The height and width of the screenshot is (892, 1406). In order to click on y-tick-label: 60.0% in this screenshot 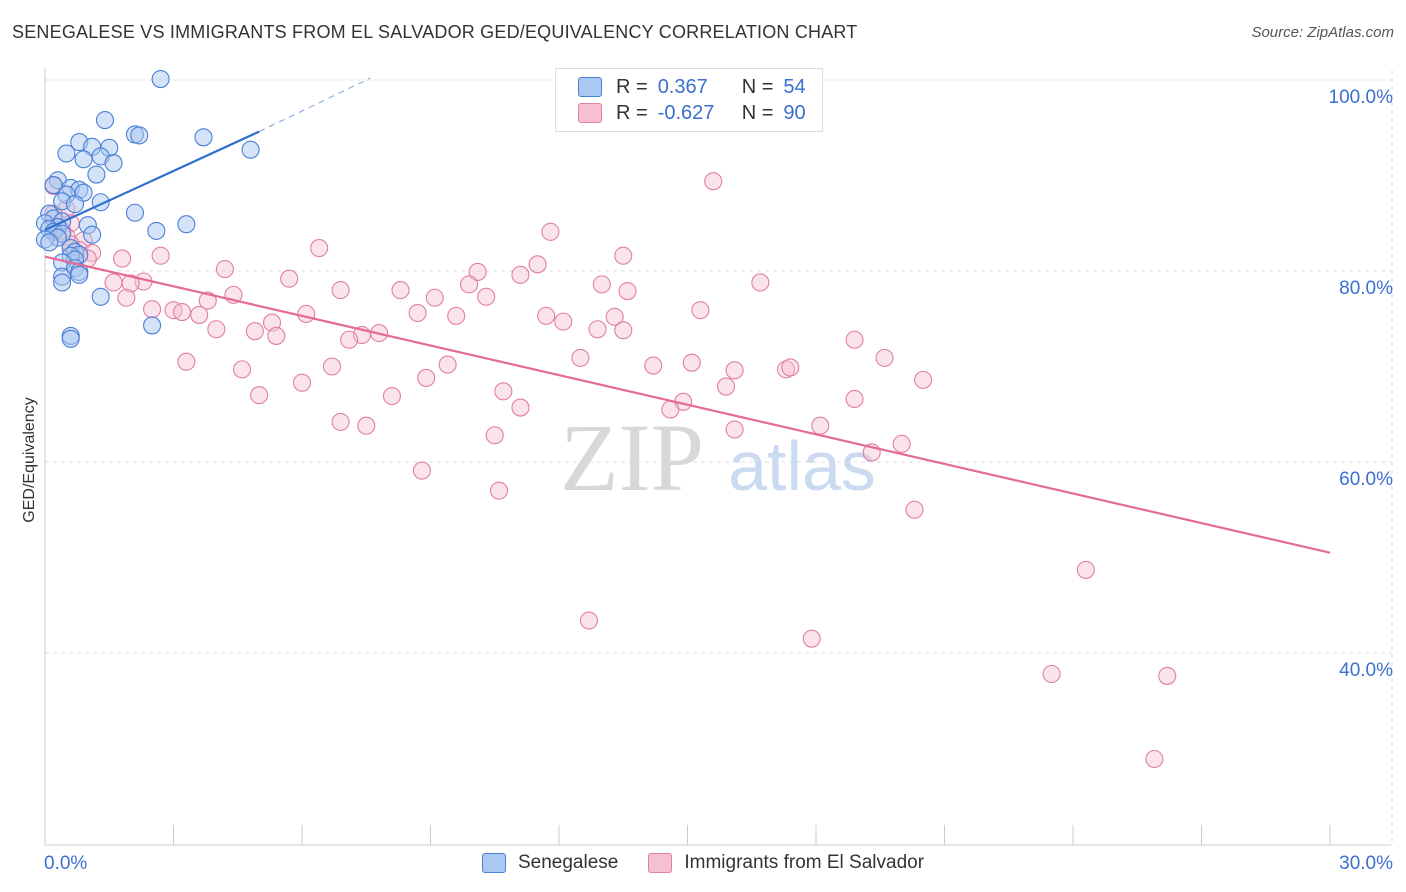, I will do `click(1366, 479)`.